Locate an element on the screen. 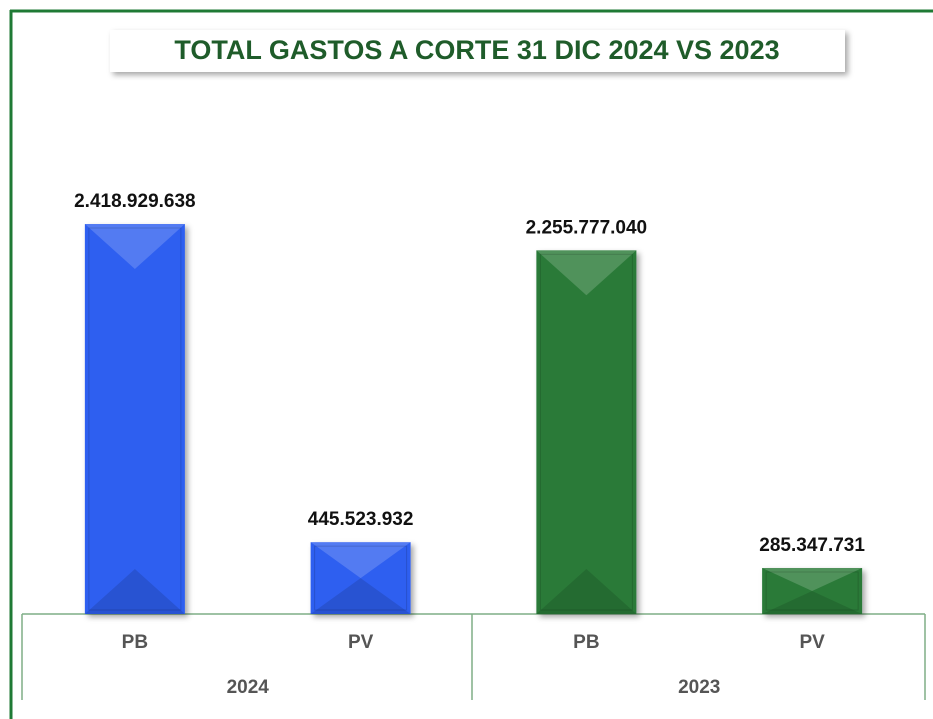 The width and height of the screenshot is (933, 719). value-label: 2.255.777.040 is located at coordinates (587, 227).